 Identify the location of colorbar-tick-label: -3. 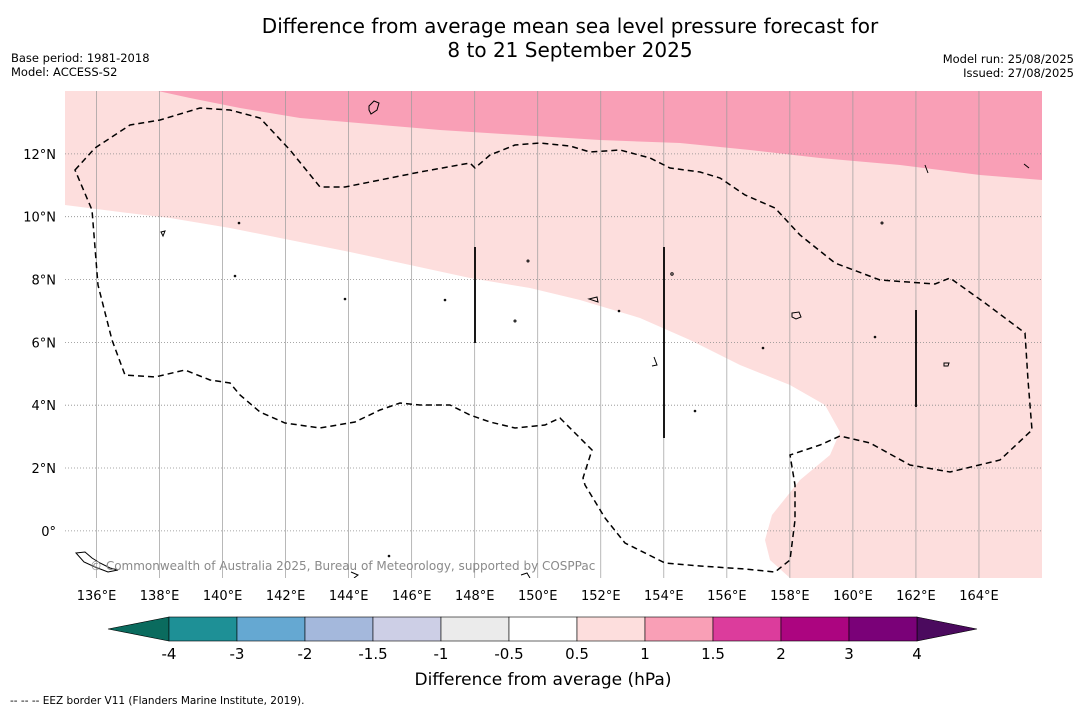
(237, 654).